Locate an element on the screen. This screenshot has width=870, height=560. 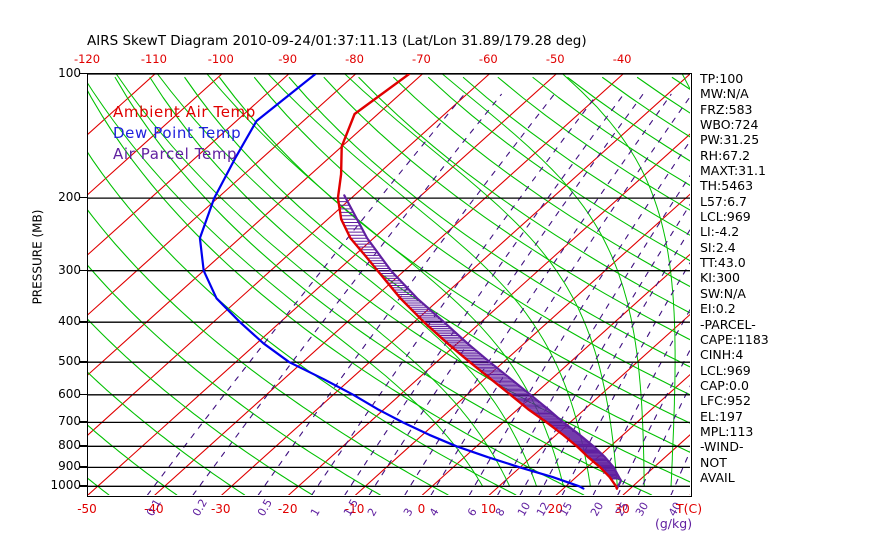
bottom-temp-tick-7: 20 is located at coordinates (555, 509).